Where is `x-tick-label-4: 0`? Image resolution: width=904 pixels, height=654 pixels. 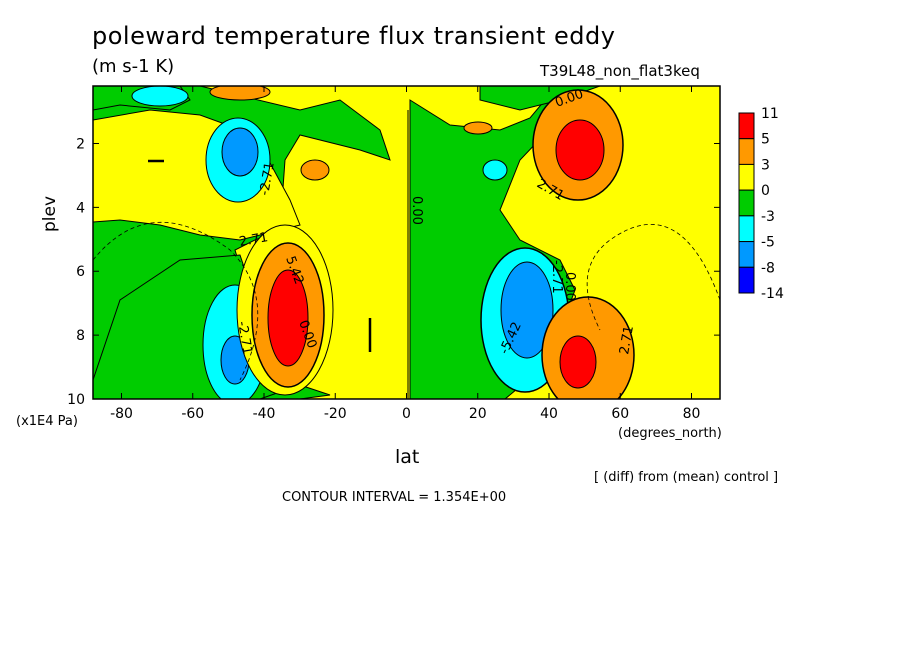
x-tick-label-4: 0 is located at coordinates (406, 414).